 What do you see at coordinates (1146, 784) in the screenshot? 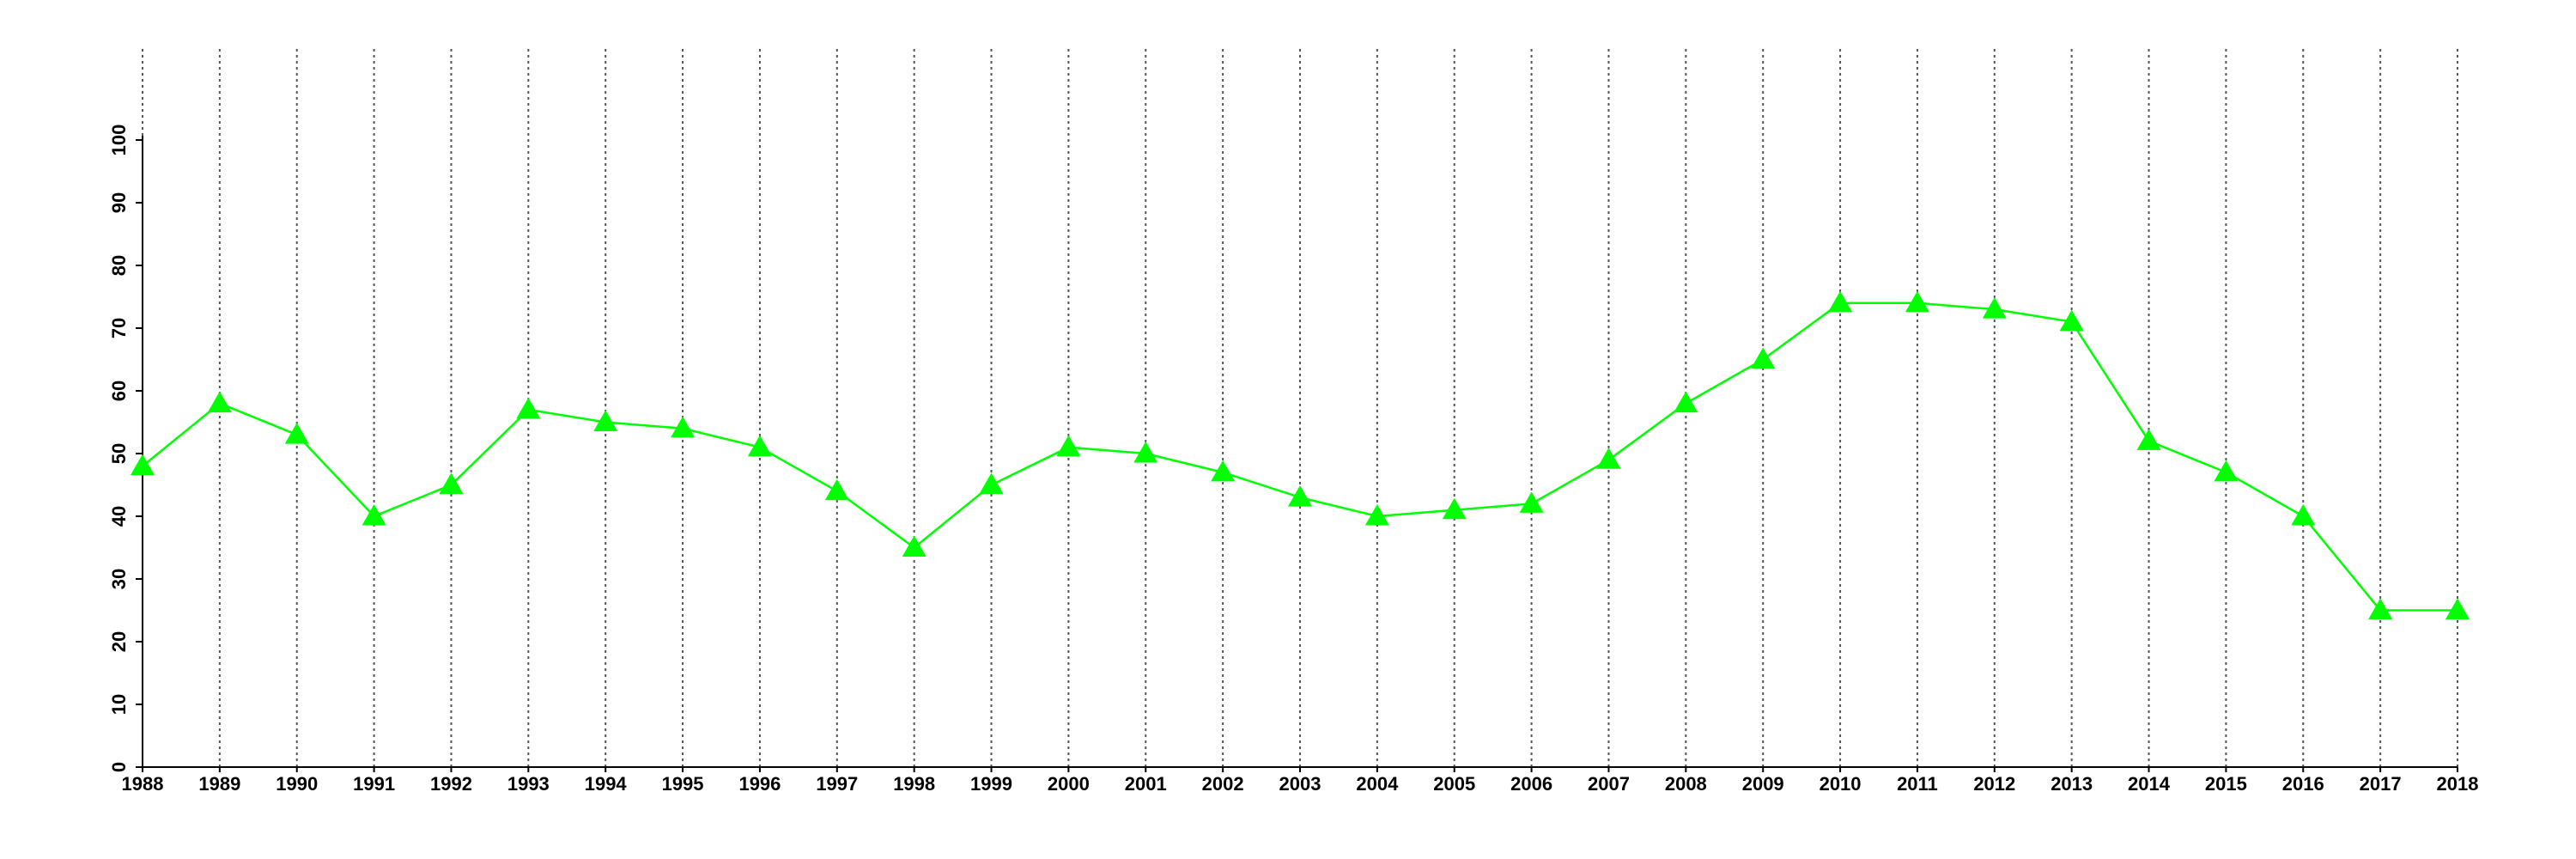
I see `x-tick-label: 2001` at bounding box center [1146, 784].